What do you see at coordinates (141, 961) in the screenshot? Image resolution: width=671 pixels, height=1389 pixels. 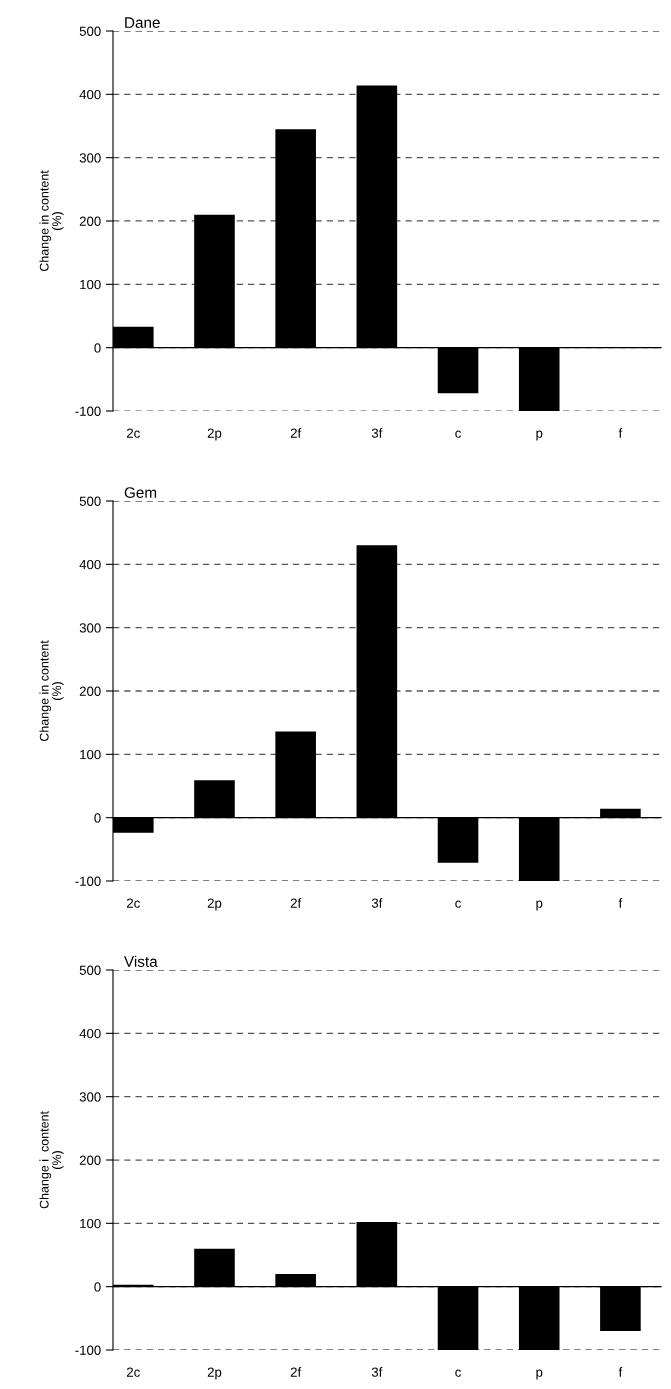 I see `chart-title: Vista` at bounding box center [141, 961].